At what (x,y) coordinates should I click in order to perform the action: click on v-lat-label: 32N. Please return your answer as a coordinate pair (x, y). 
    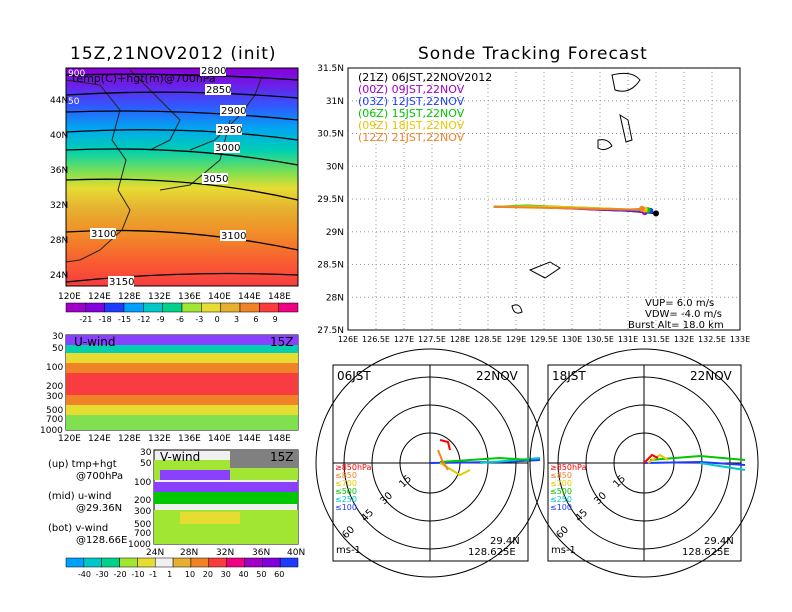
    Looking at the image, I should click on (225, 553).